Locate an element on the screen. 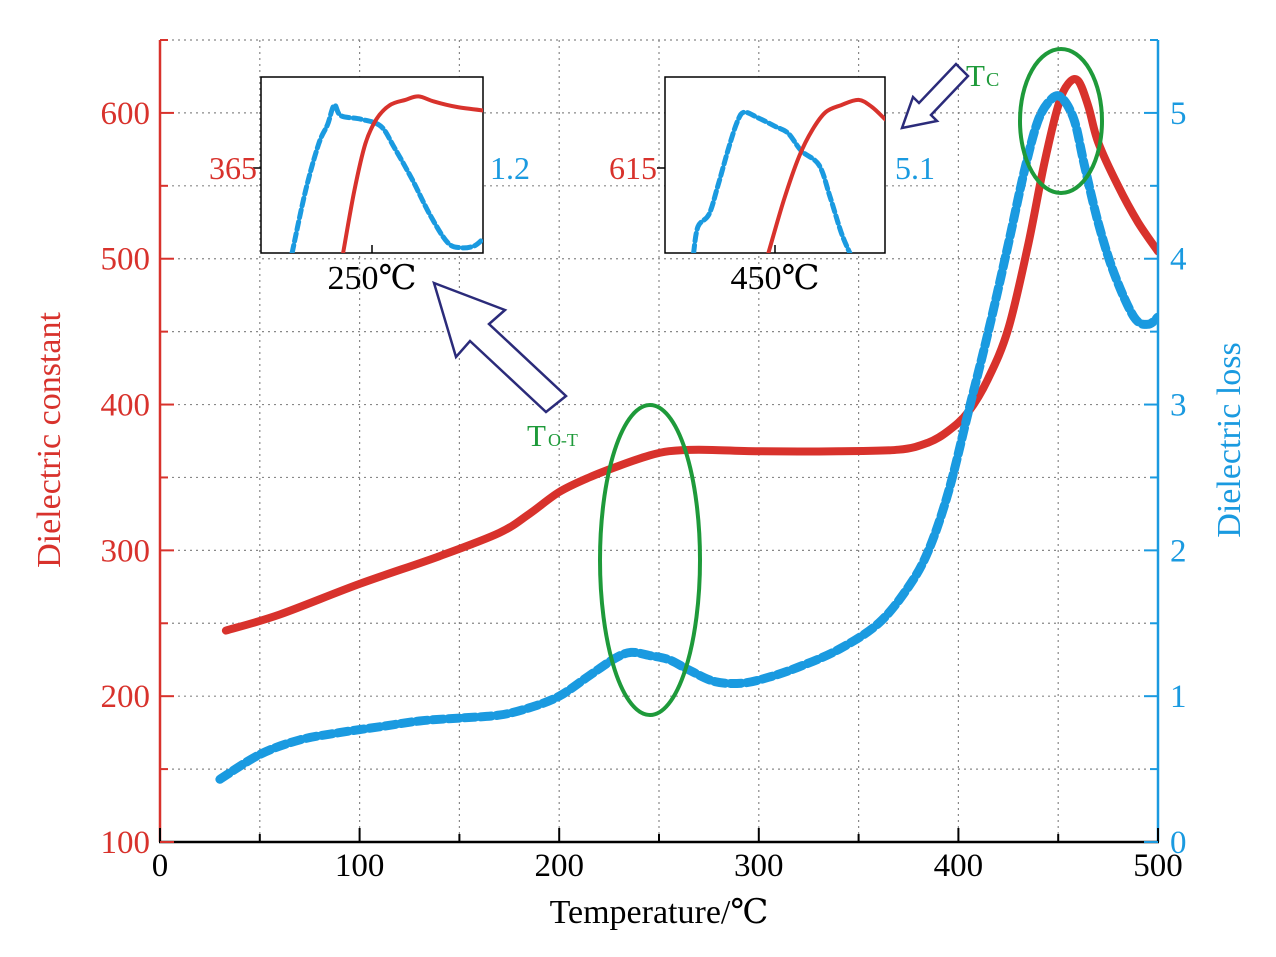 The height and width of the screenshot is (957, 1276). x-tick-label: 500 is located at coordinates (1158, 866).